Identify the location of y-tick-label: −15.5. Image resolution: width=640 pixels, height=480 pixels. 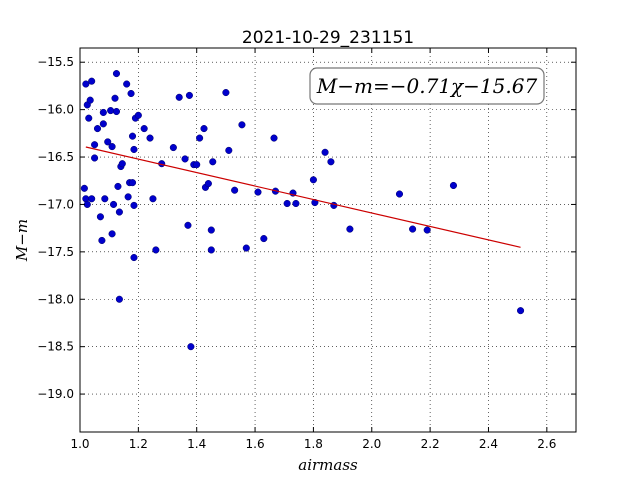
(55, 62).